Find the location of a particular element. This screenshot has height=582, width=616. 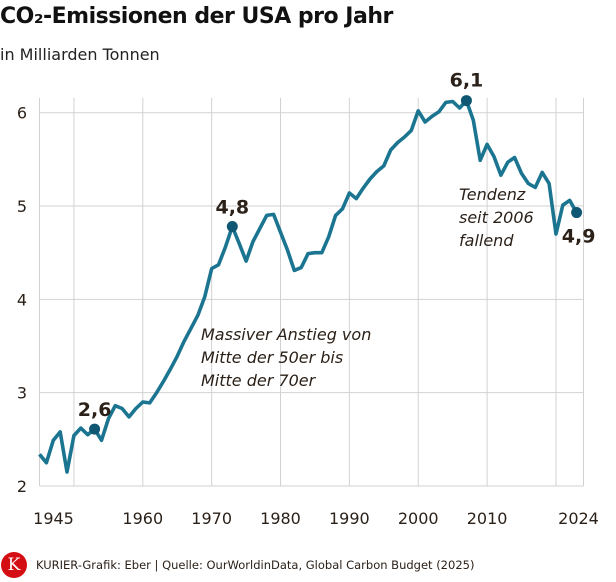

x-tick-label: 1960 is located at coordinates (142, 518).